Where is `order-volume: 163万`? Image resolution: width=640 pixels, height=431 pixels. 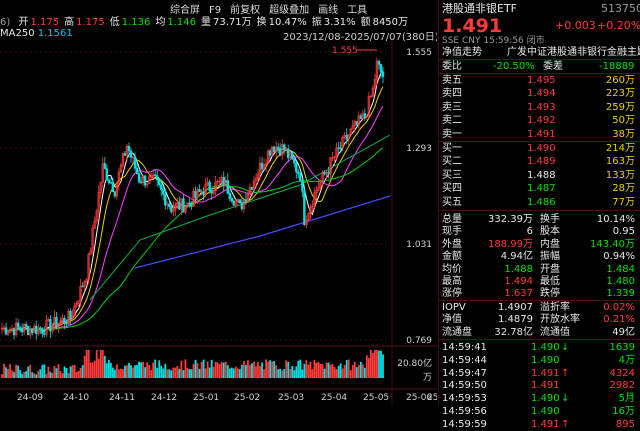 order-volume: 163万 is located at coordinates (620, 162).